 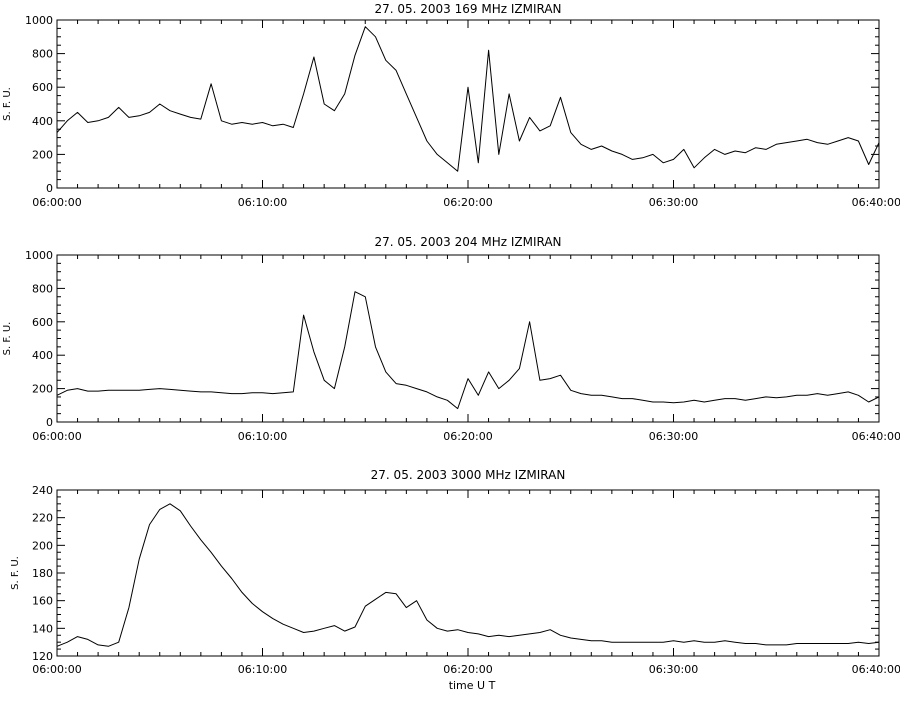 What do you see at coordinates (467, 9) in the screenshot?
I see `chart-title: 27. 05. 2003 169 MHz IZMIRAN` at bounding box center [467, 9].